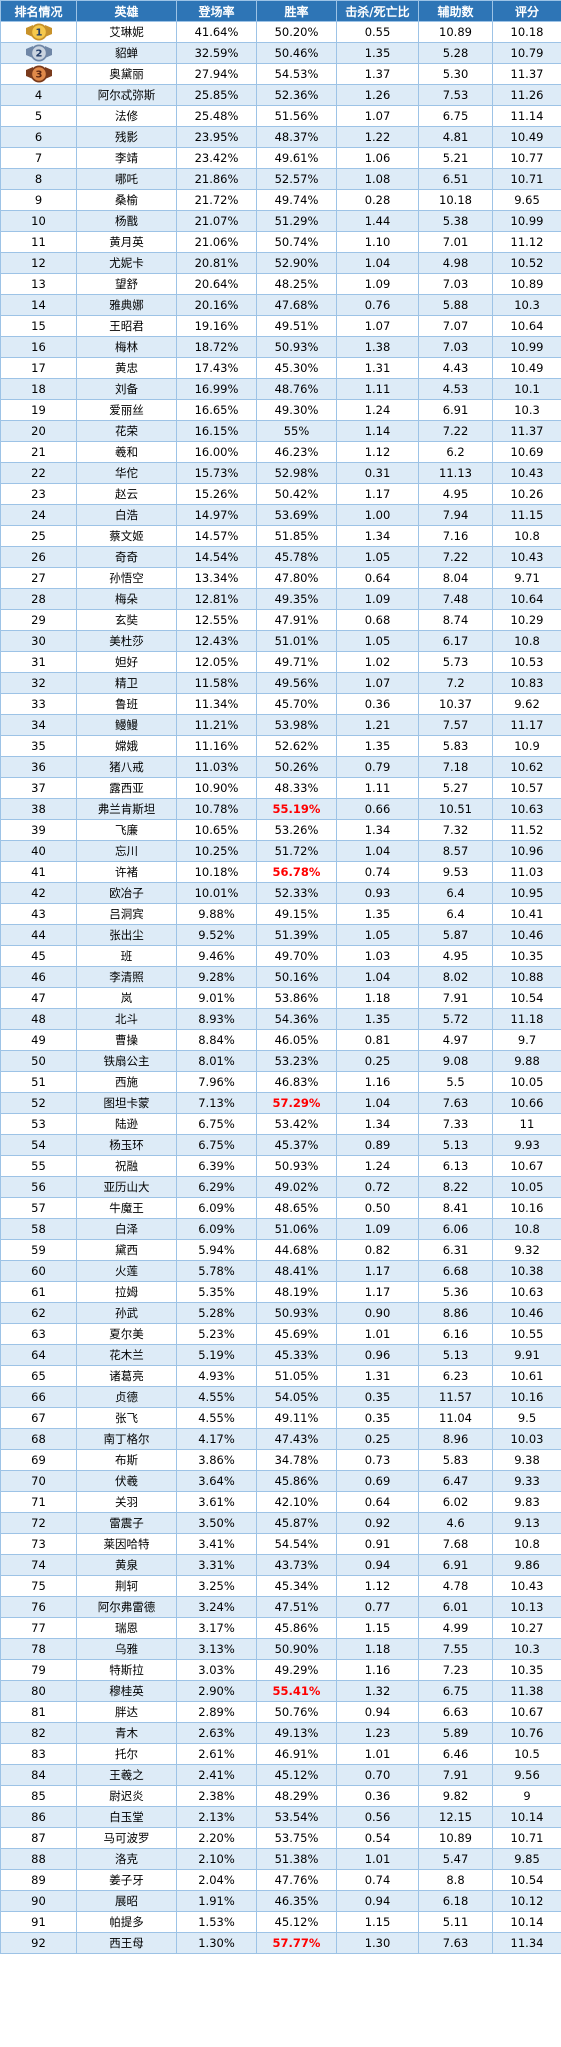  What do you see at coordinates (296, 179) in the screenshot?
I see `win-rate-cell: 52.57%` at bounding box center [296, 179].